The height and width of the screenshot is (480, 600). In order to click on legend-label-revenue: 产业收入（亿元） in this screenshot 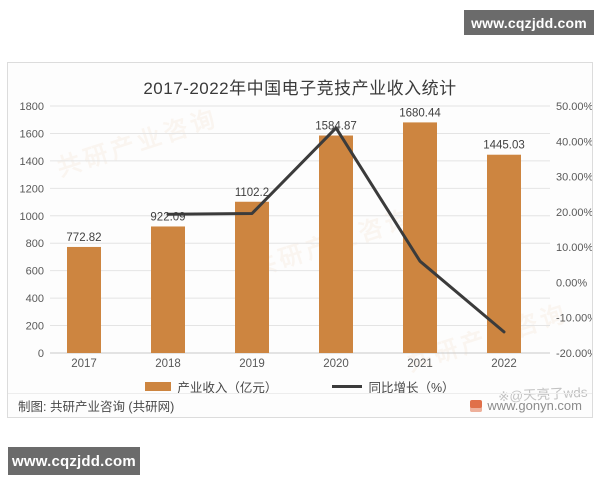, I will do `click(227, 388)`.